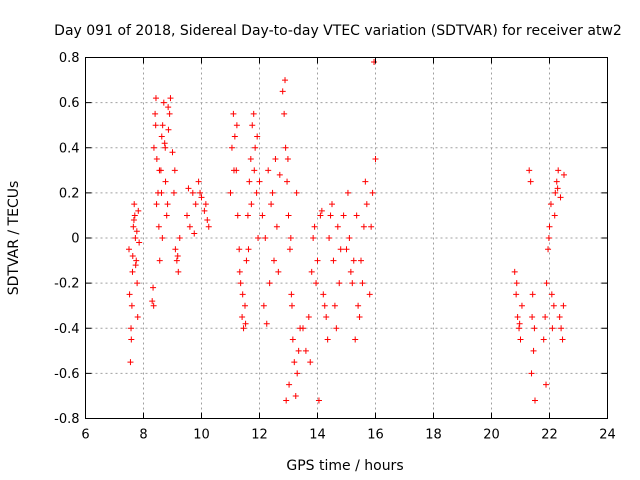  Describe the element at coordinates (66, 329) in the screenshot. I see `y-tick-label: -0.4` at that location.